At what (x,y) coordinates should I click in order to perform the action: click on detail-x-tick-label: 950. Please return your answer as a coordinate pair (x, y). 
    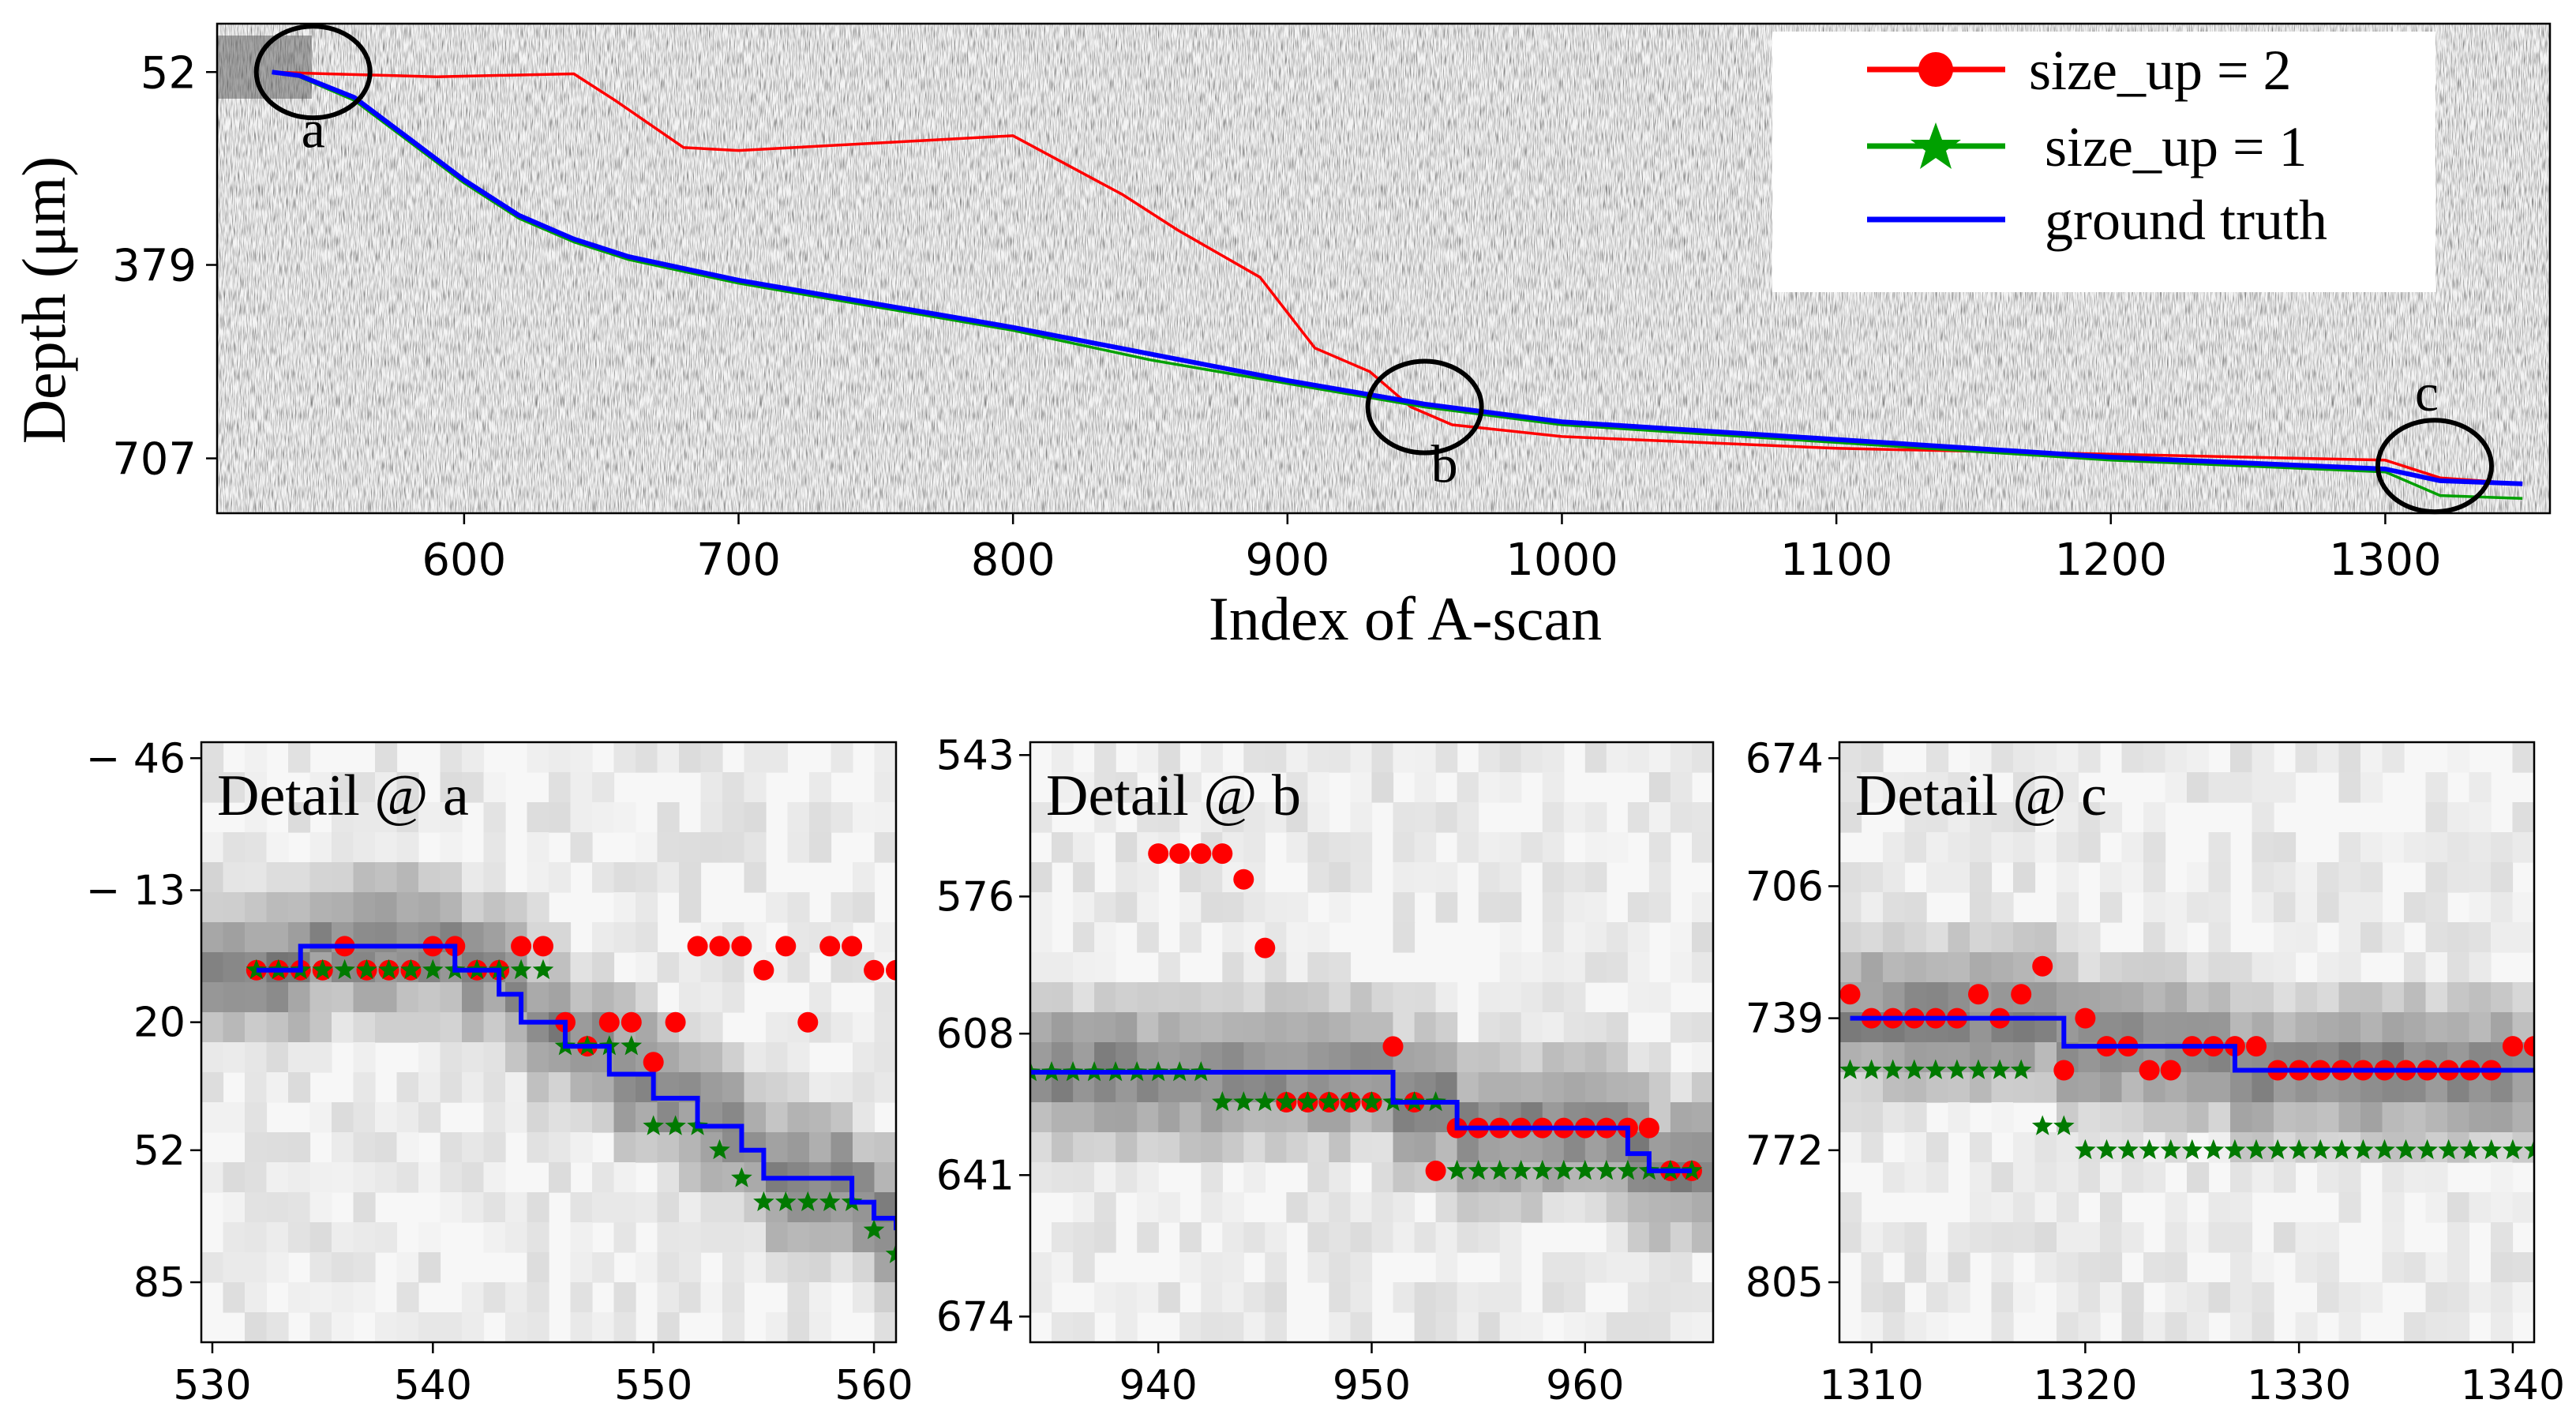
    Looking at the image, I should click on (1372, 1385).